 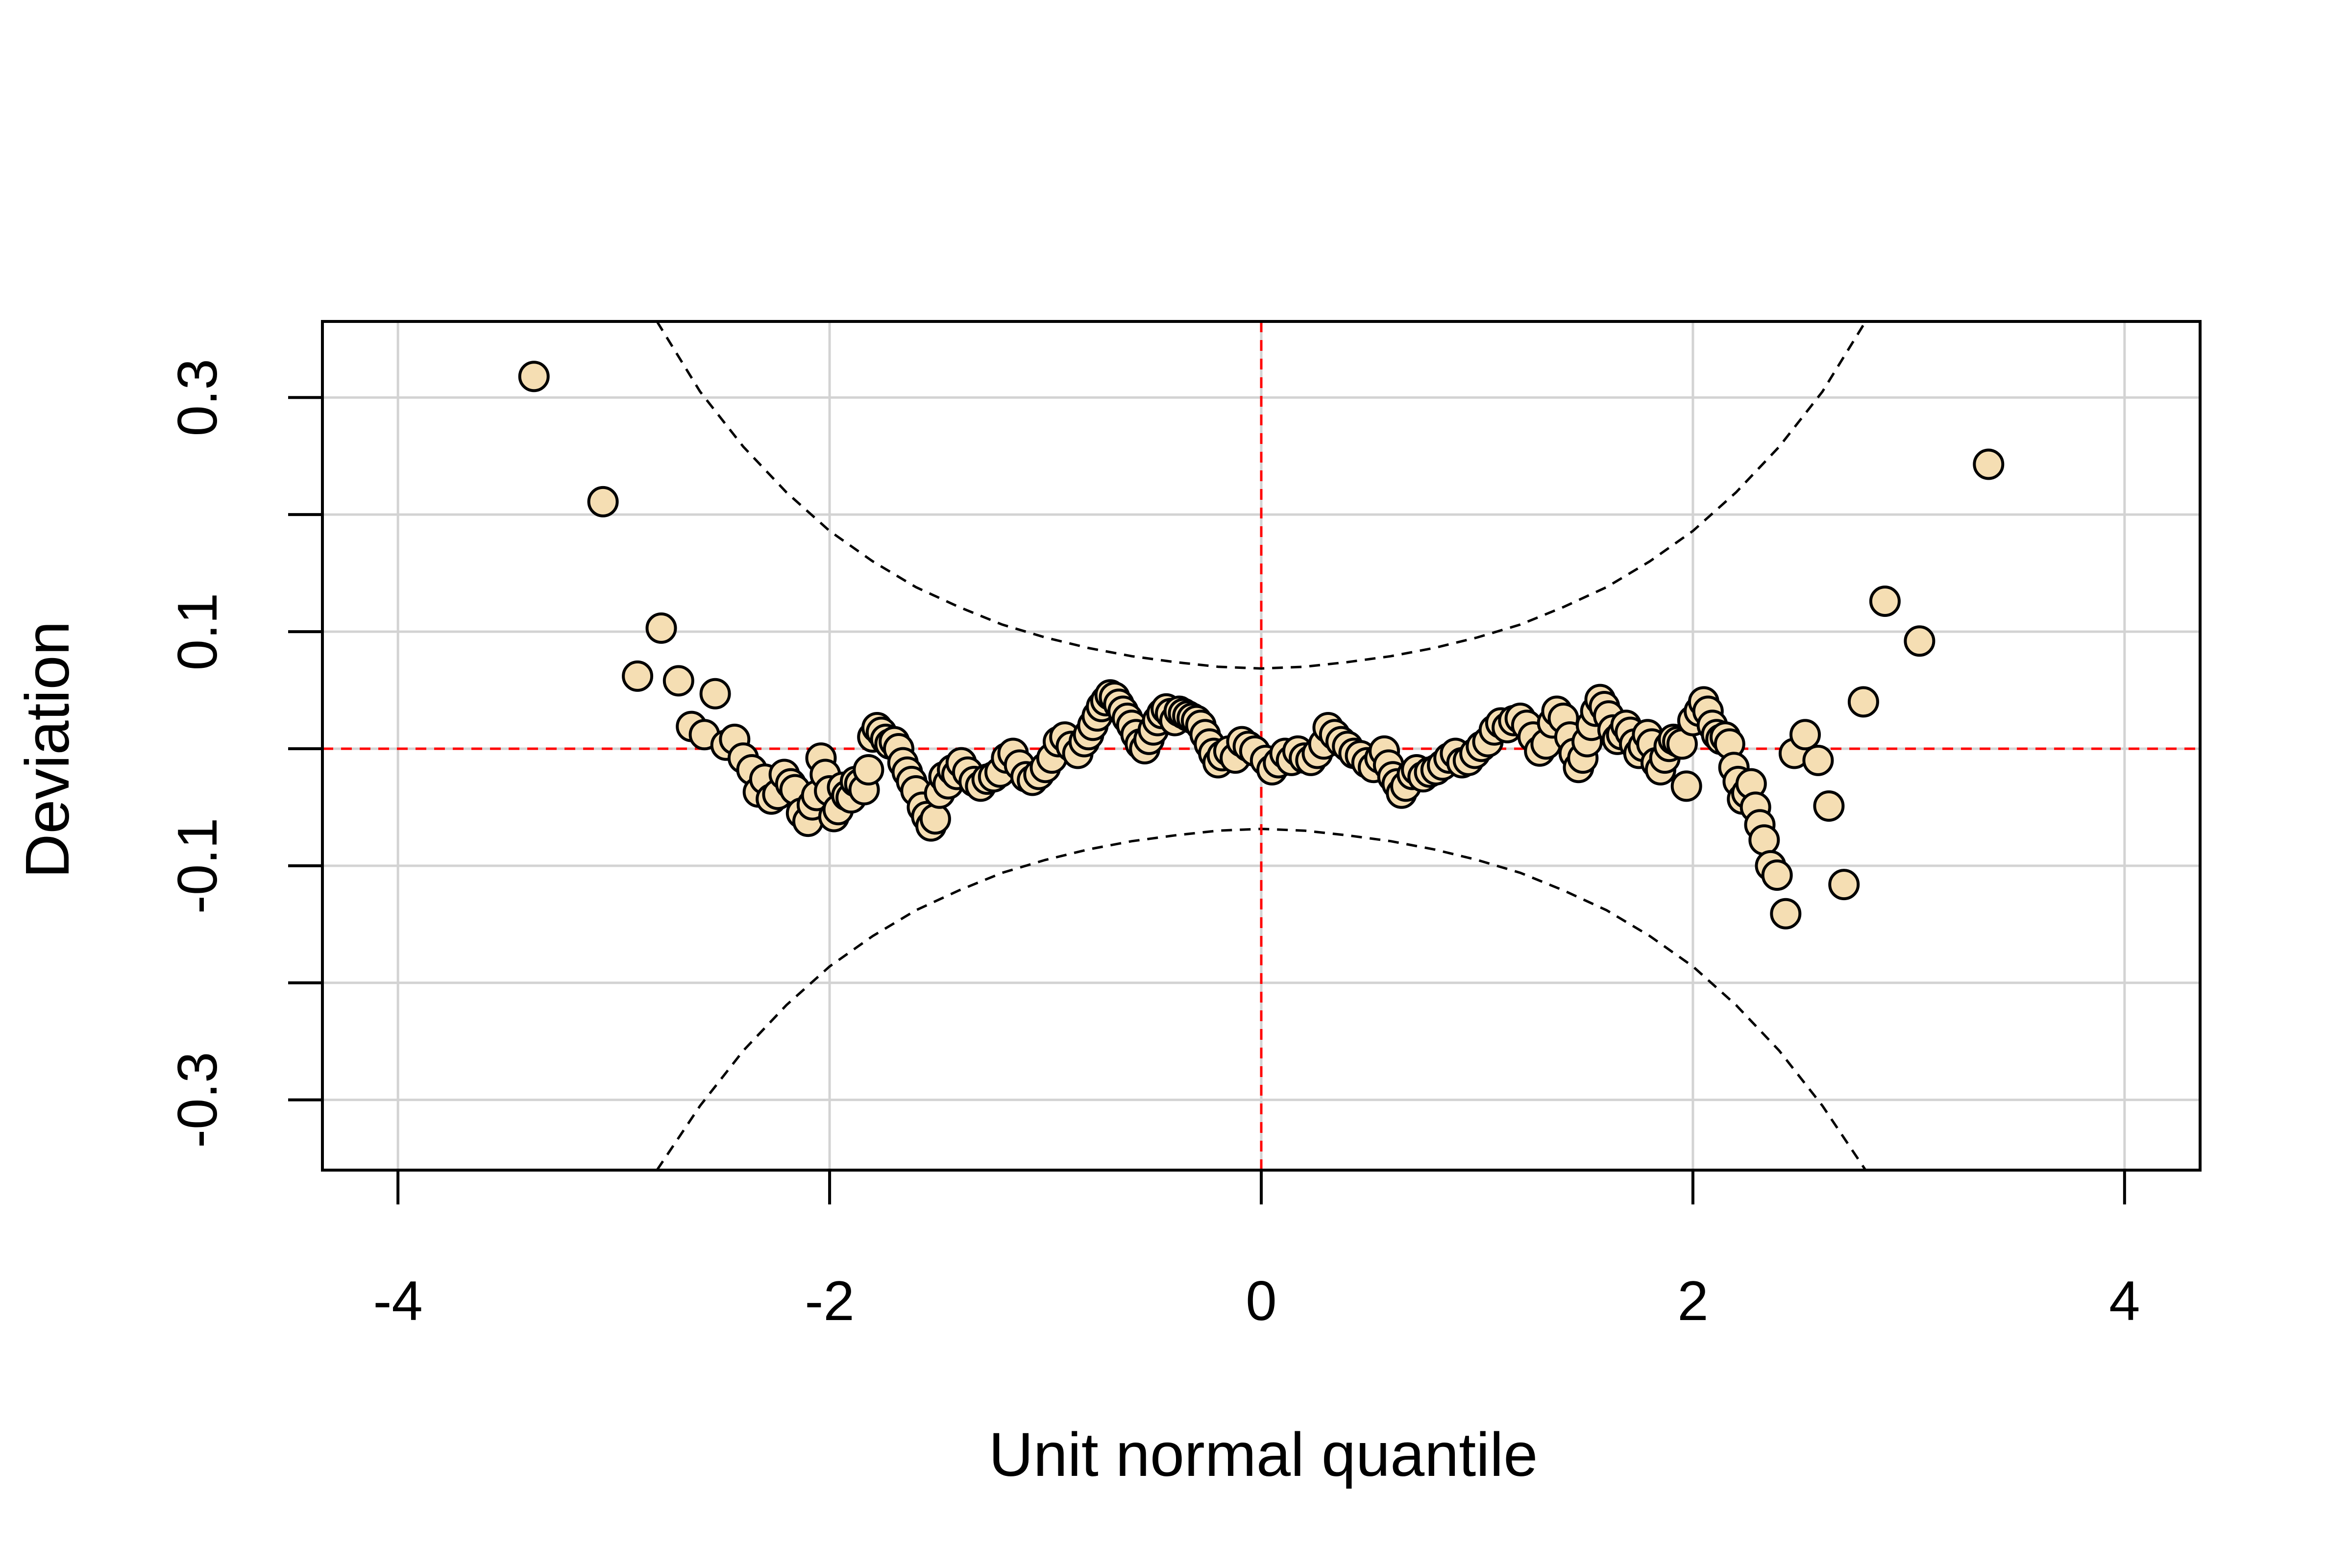 What do you see at coordinates (1261, 495) in the screenshot?
I see `upper-confidence-curve` at bounding box center [1261, 495].